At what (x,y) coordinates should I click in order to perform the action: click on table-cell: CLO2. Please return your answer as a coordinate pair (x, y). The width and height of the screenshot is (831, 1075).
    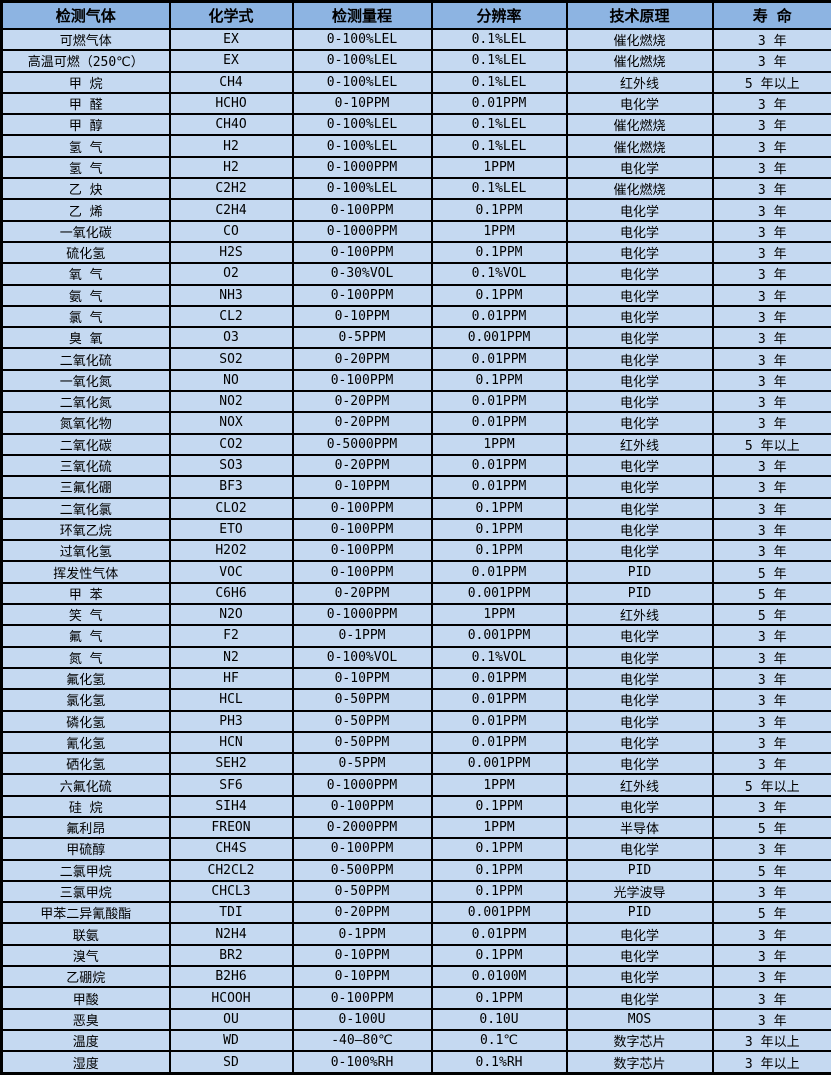
    Looking at the image, I should click on (231, 508).